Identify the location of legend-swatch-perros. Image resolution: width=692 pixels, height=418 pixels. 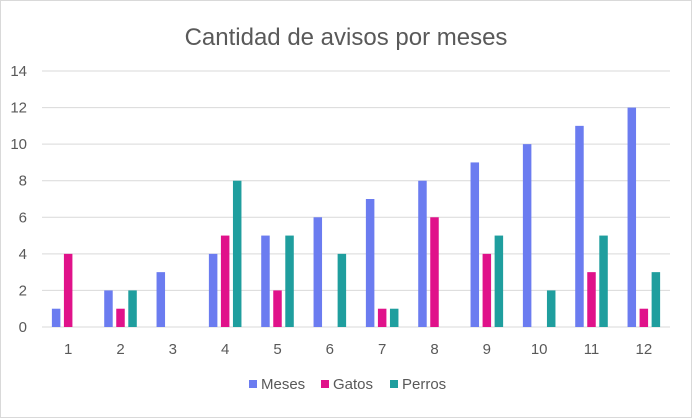
(394, 384).